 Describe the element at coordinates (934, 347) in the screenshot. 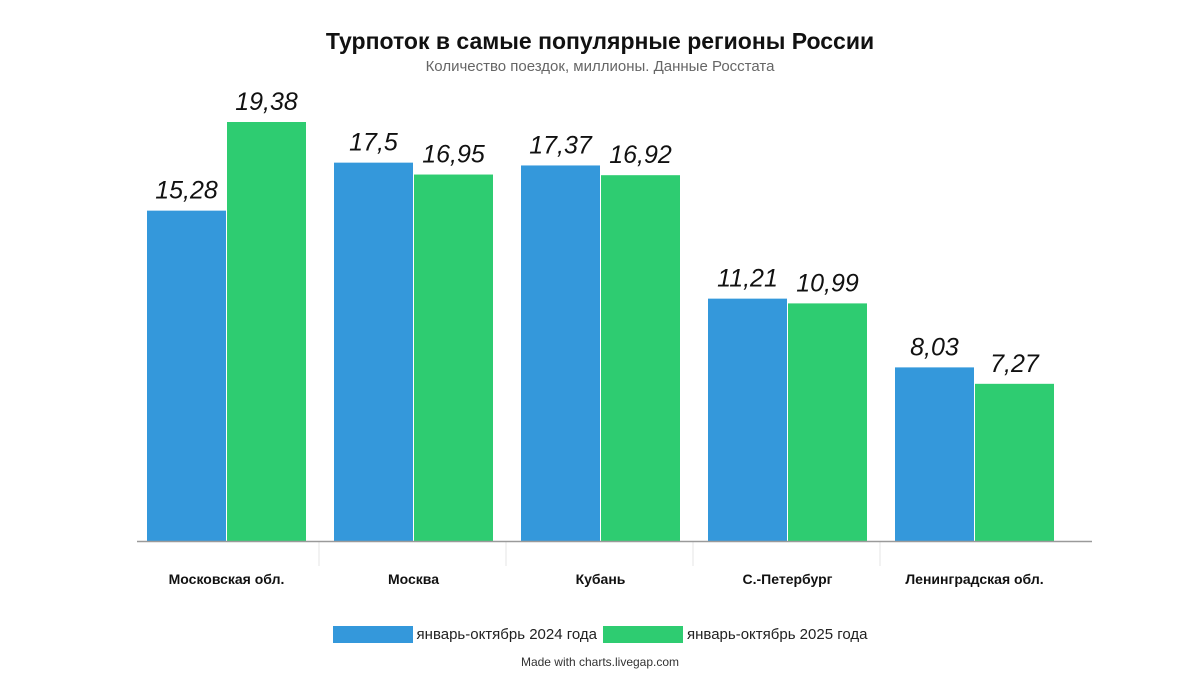

I see `data-label: 8,03` at that location.